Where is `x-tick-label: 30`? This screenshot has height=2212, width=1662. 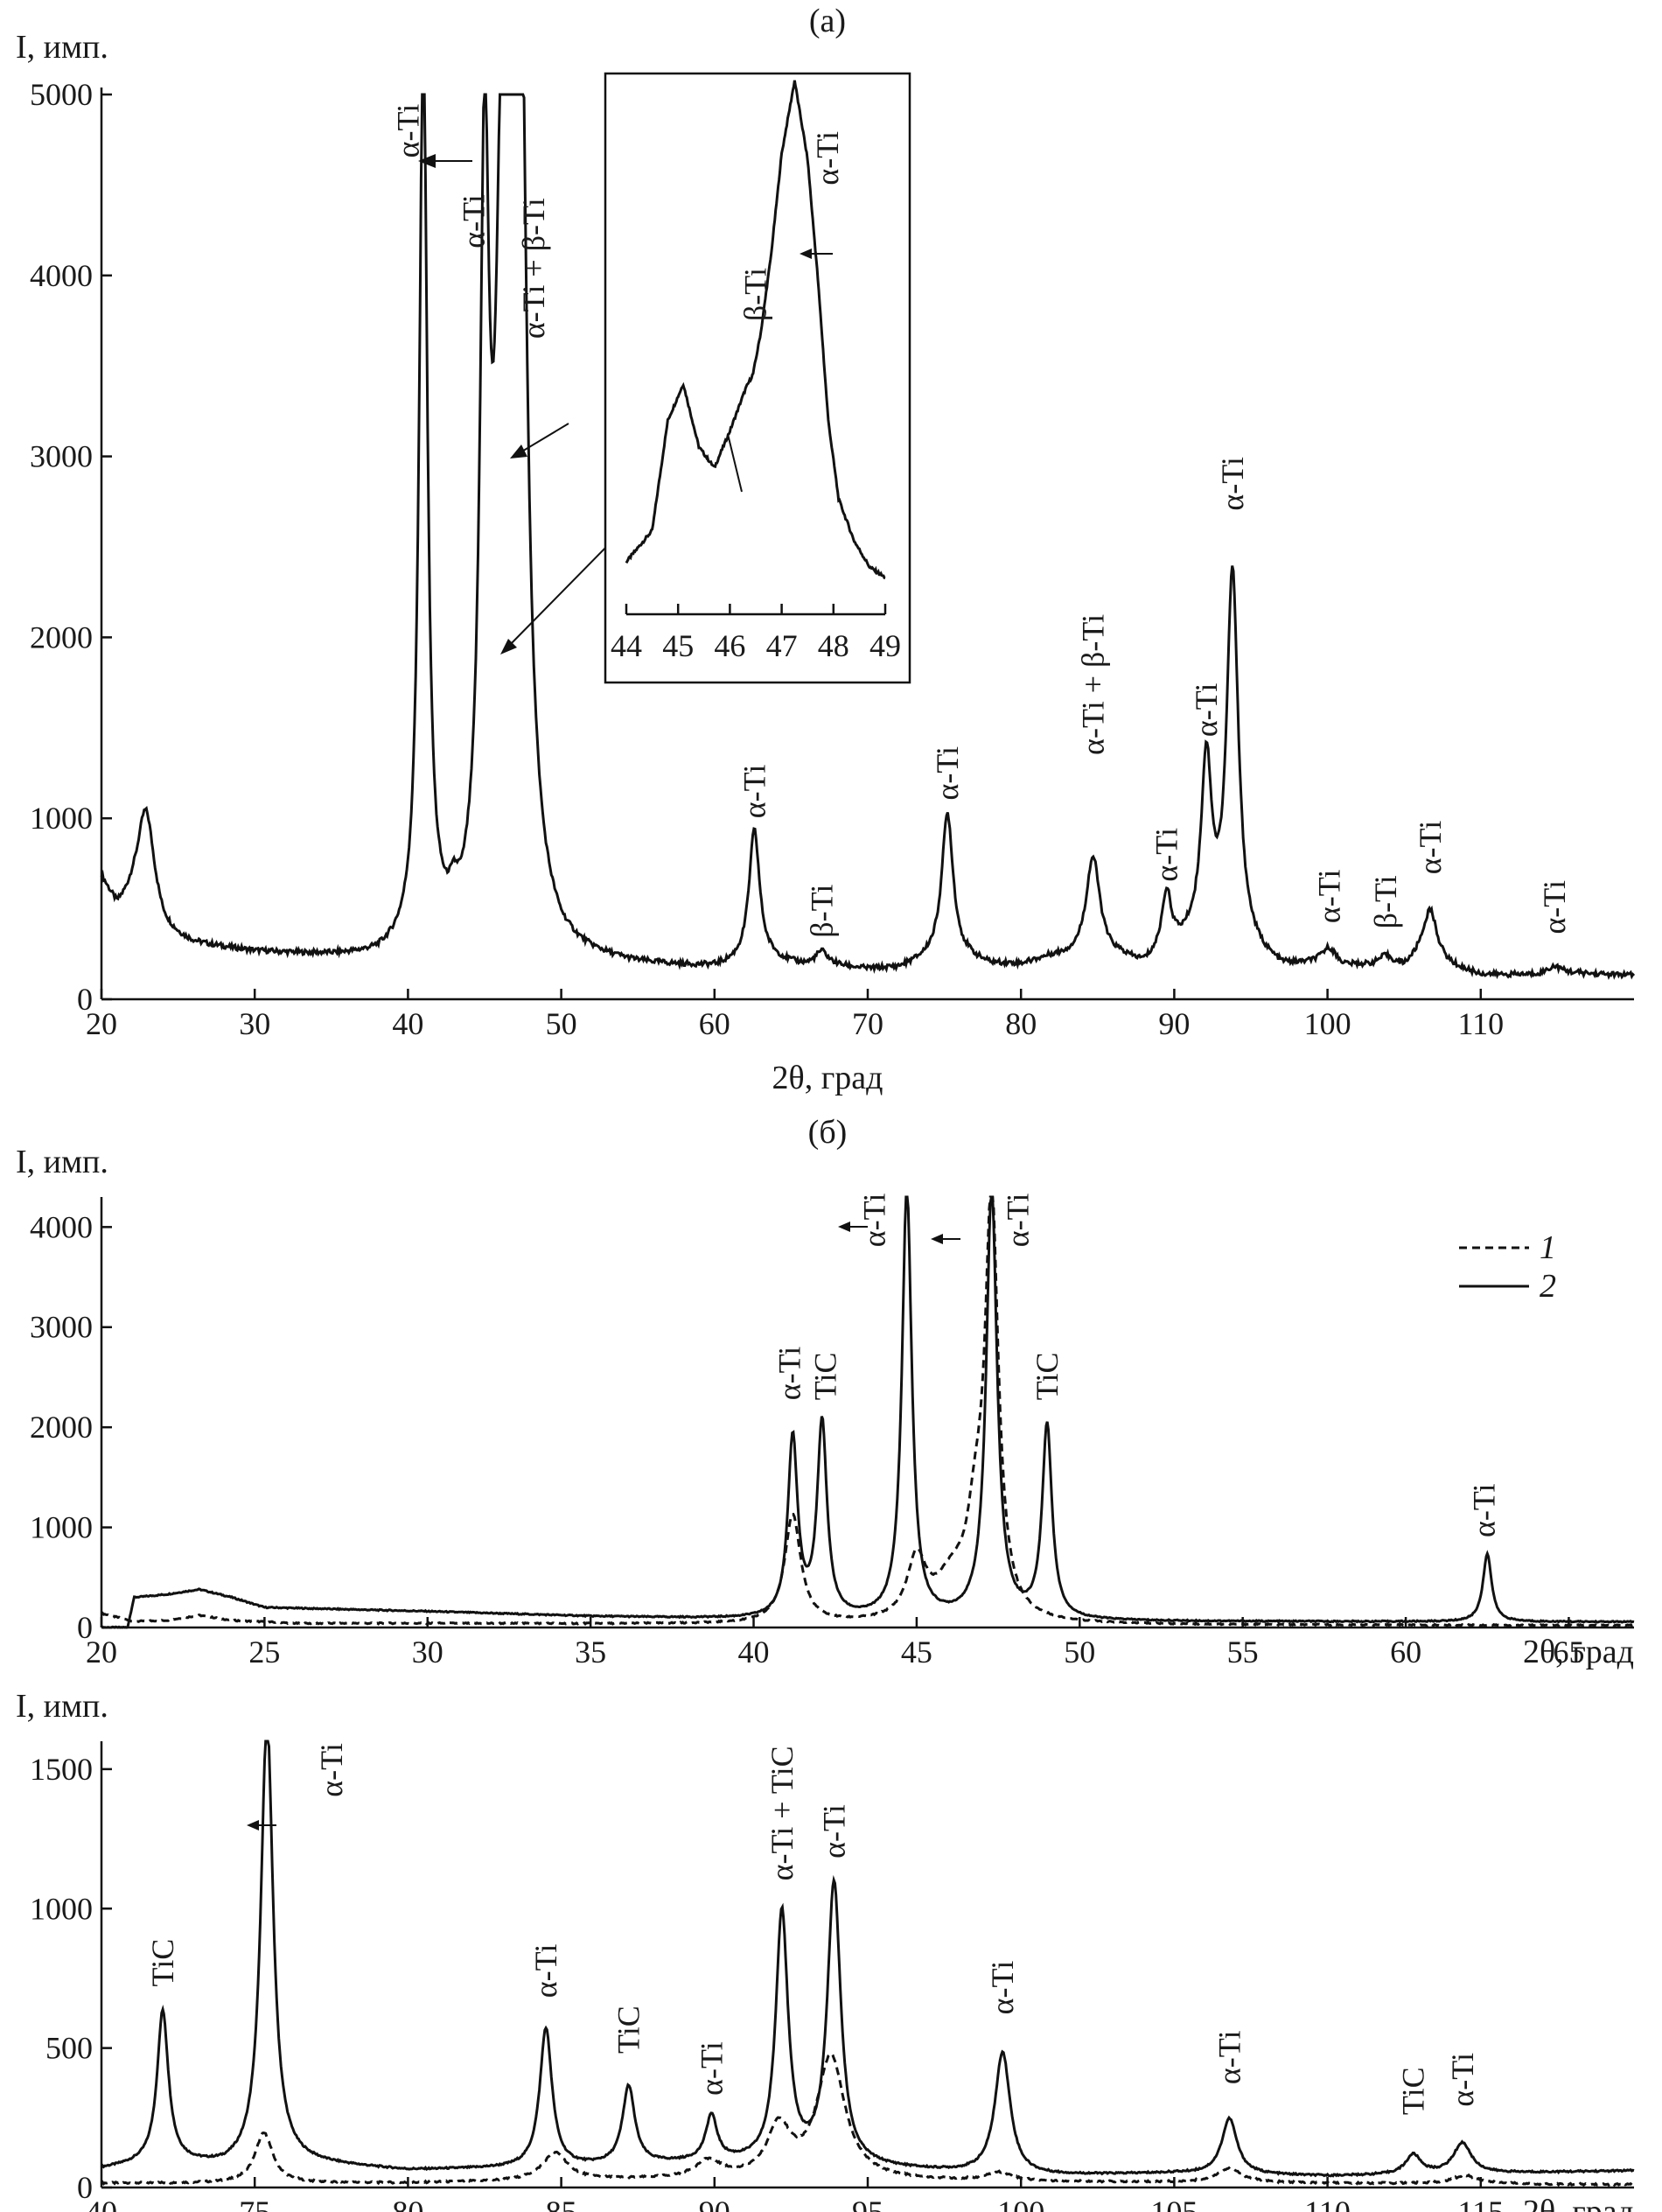
x-tick-label: 30 is located at coordinates (427, 1652).